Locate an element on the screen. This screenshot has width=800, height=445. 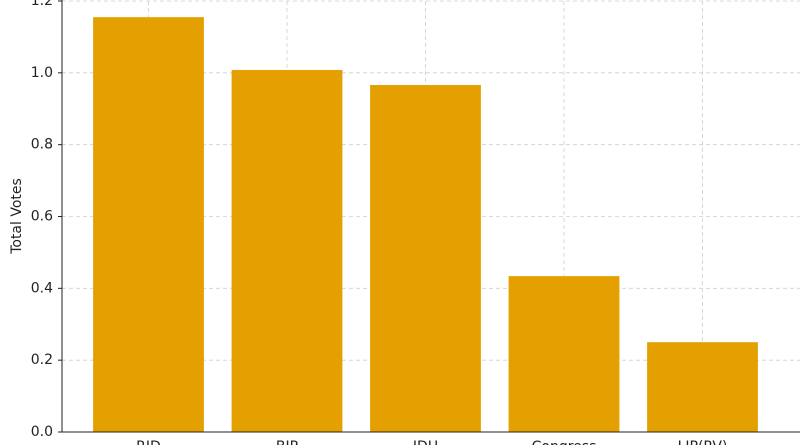
x-tick-label: BJP is located at coordinates (287, 442).